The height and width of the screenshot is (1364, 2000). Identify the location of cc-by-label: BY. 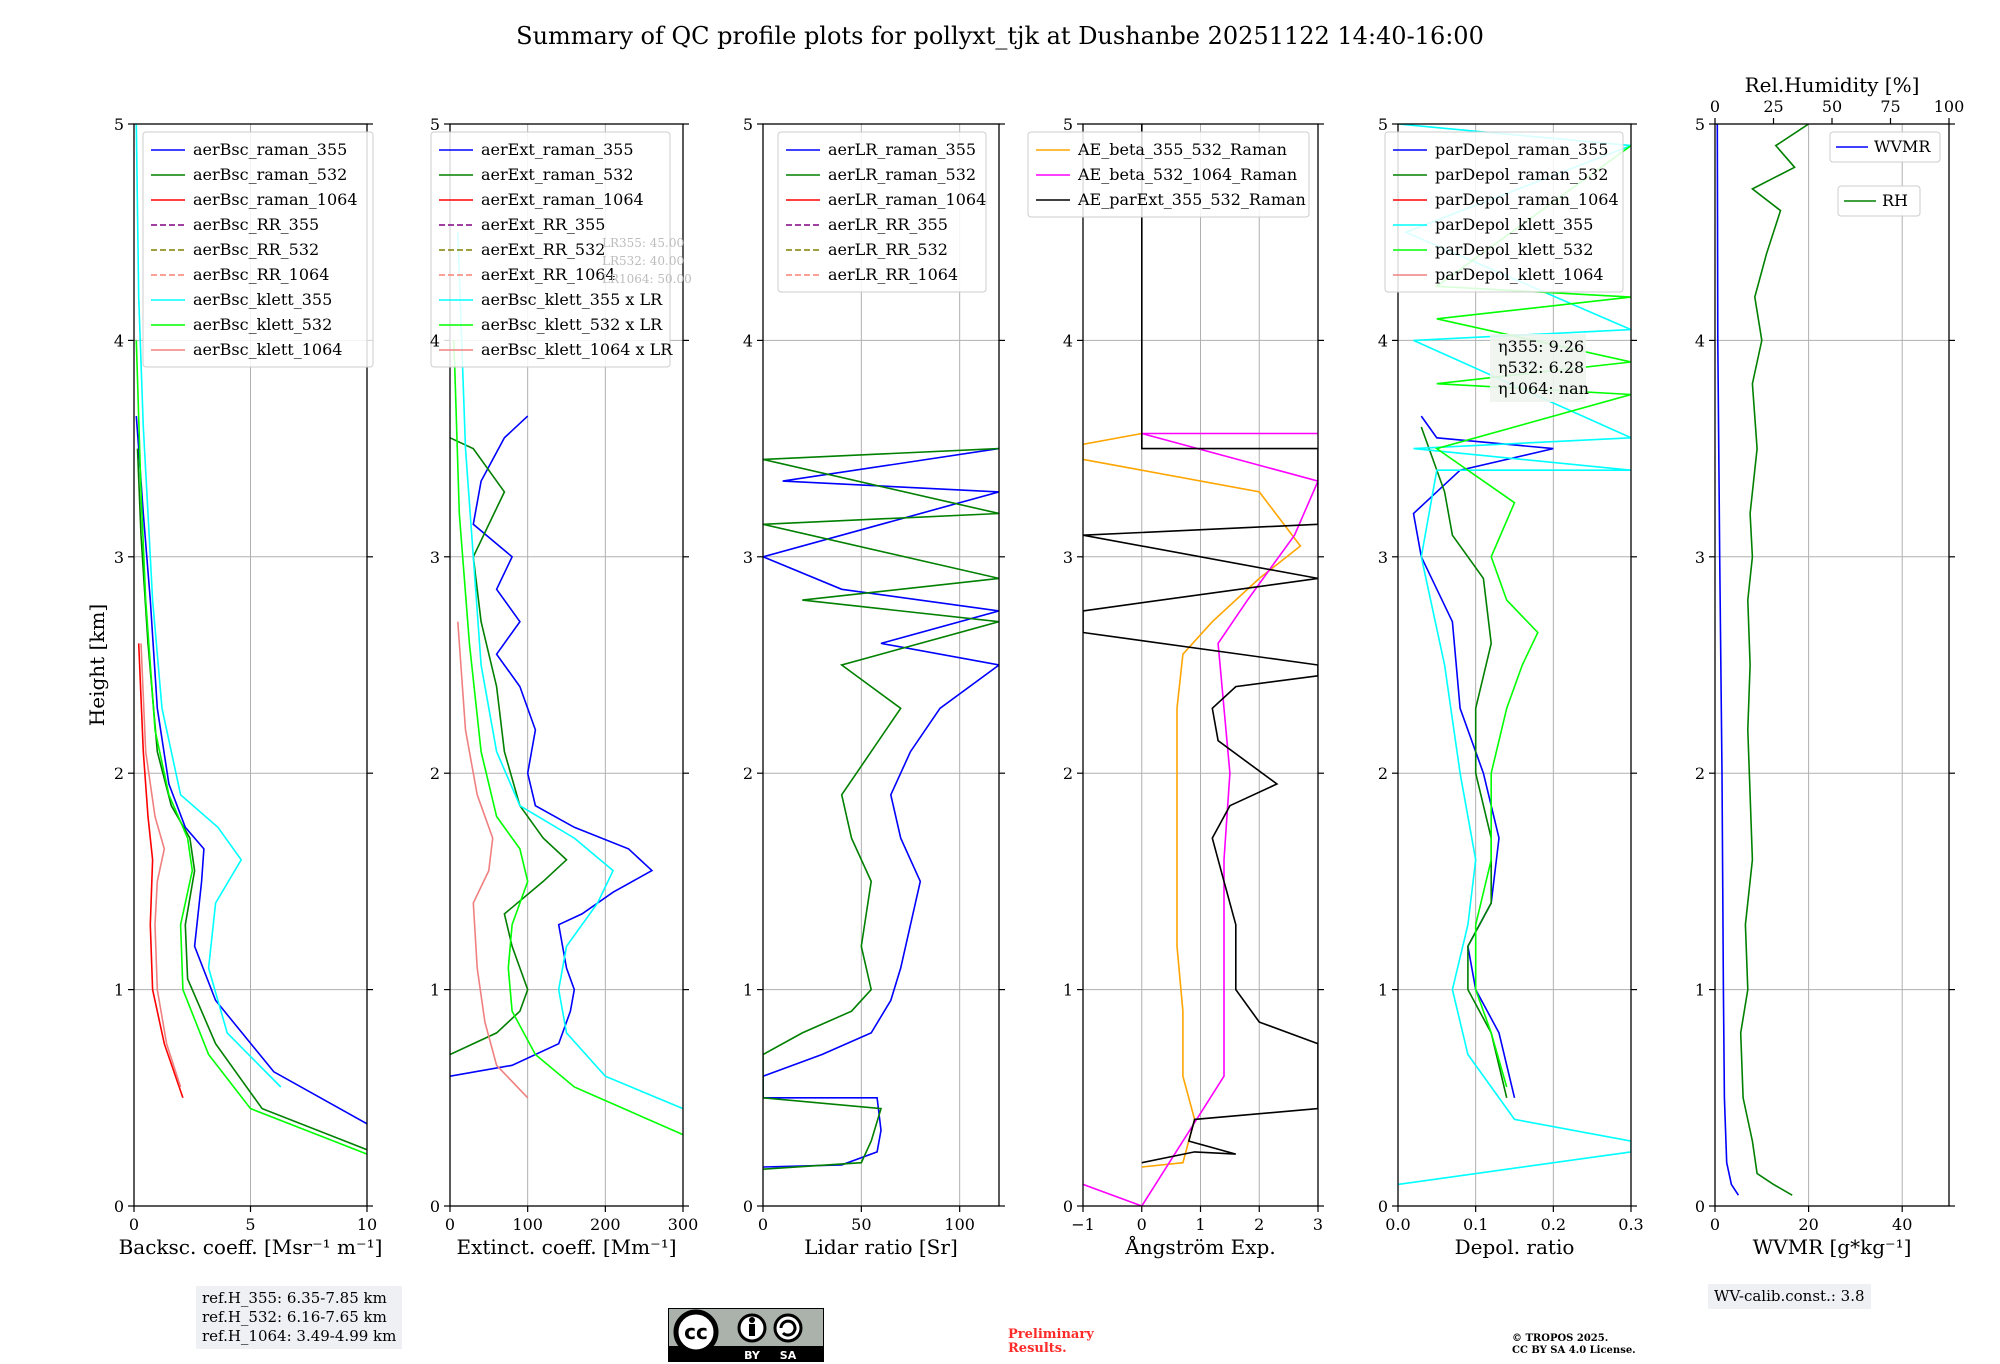
(752, 1355).